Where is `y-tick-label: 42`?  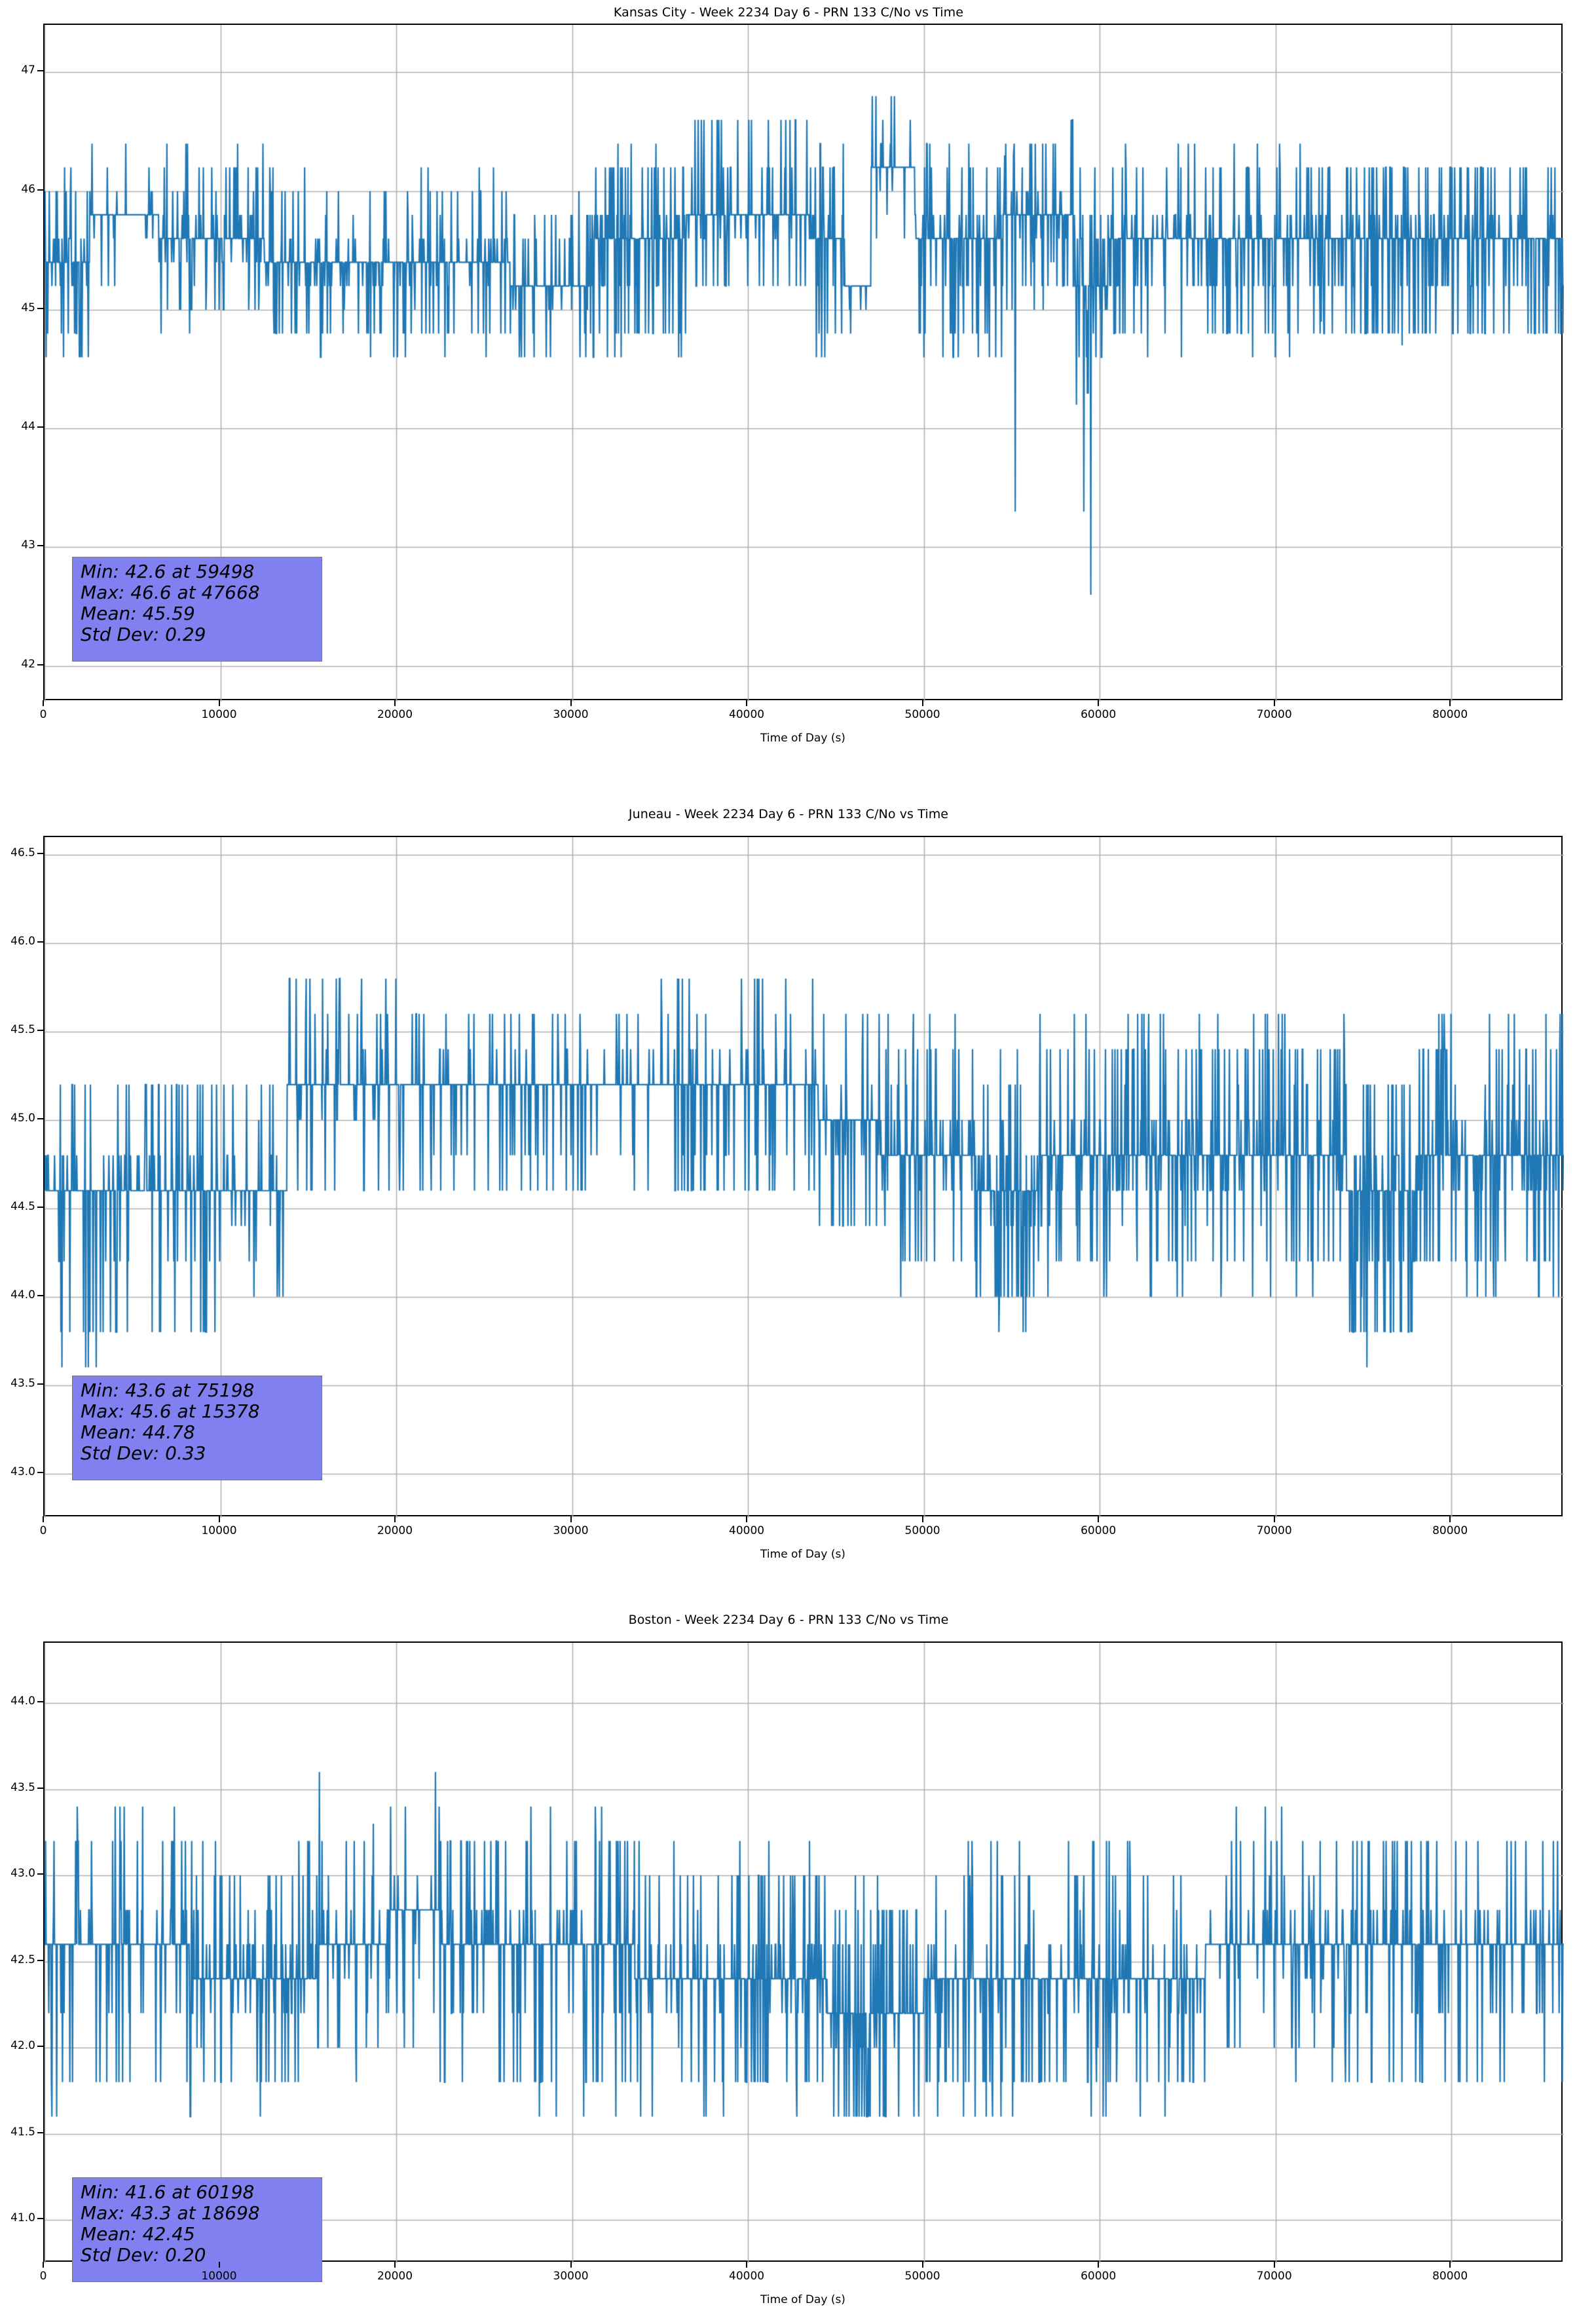 y-tick-label: 42 is located at coordinates (28, 664).